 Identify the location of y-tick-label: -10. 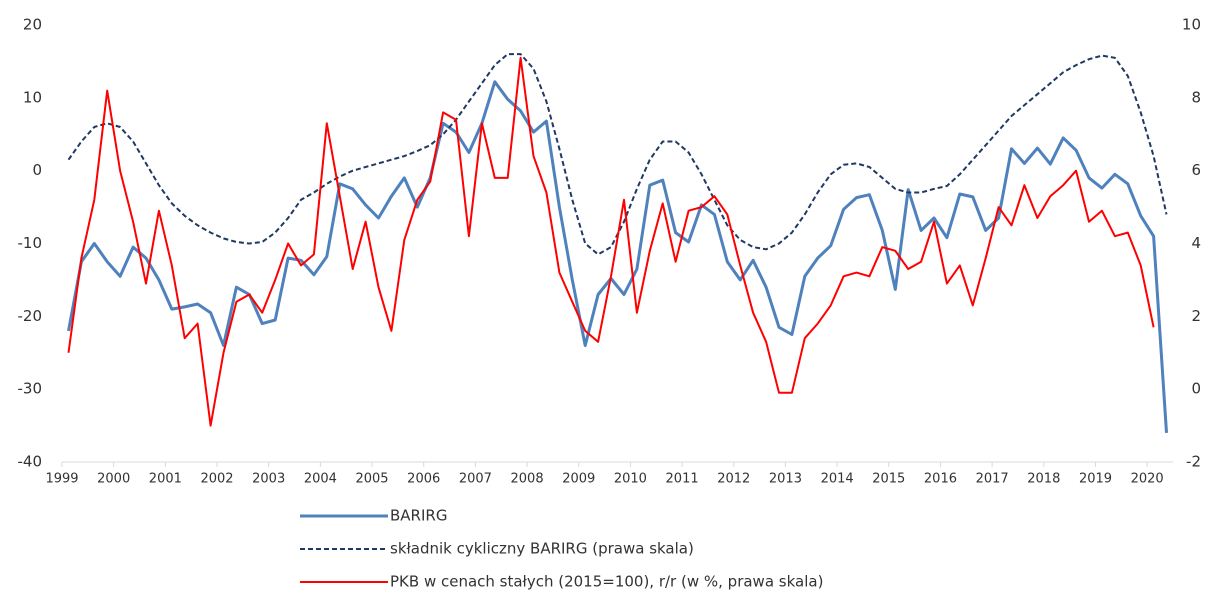
(30, 243).